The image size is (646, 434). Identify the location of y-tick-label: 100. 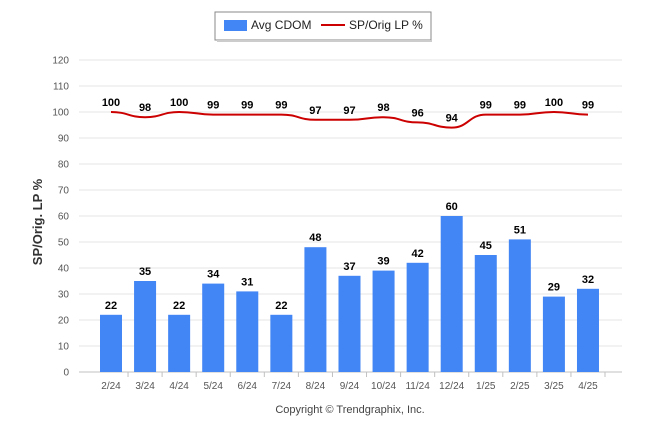
(60, 113).